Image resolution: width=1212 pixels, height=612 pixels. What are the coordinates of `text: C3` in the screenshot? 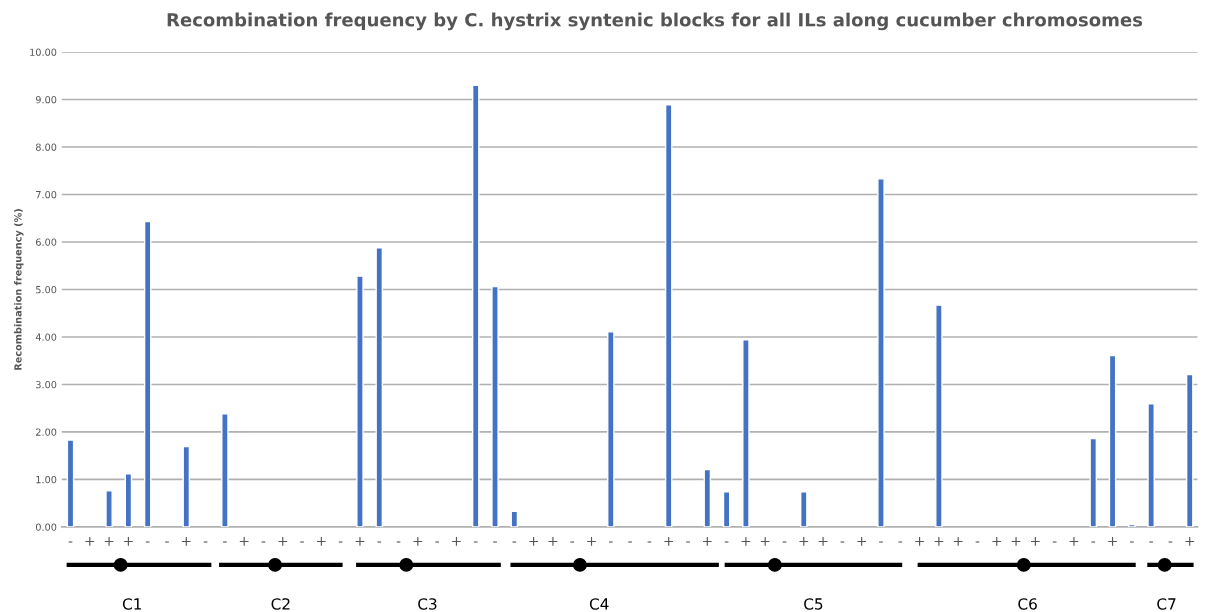 It's located at (427, 604).